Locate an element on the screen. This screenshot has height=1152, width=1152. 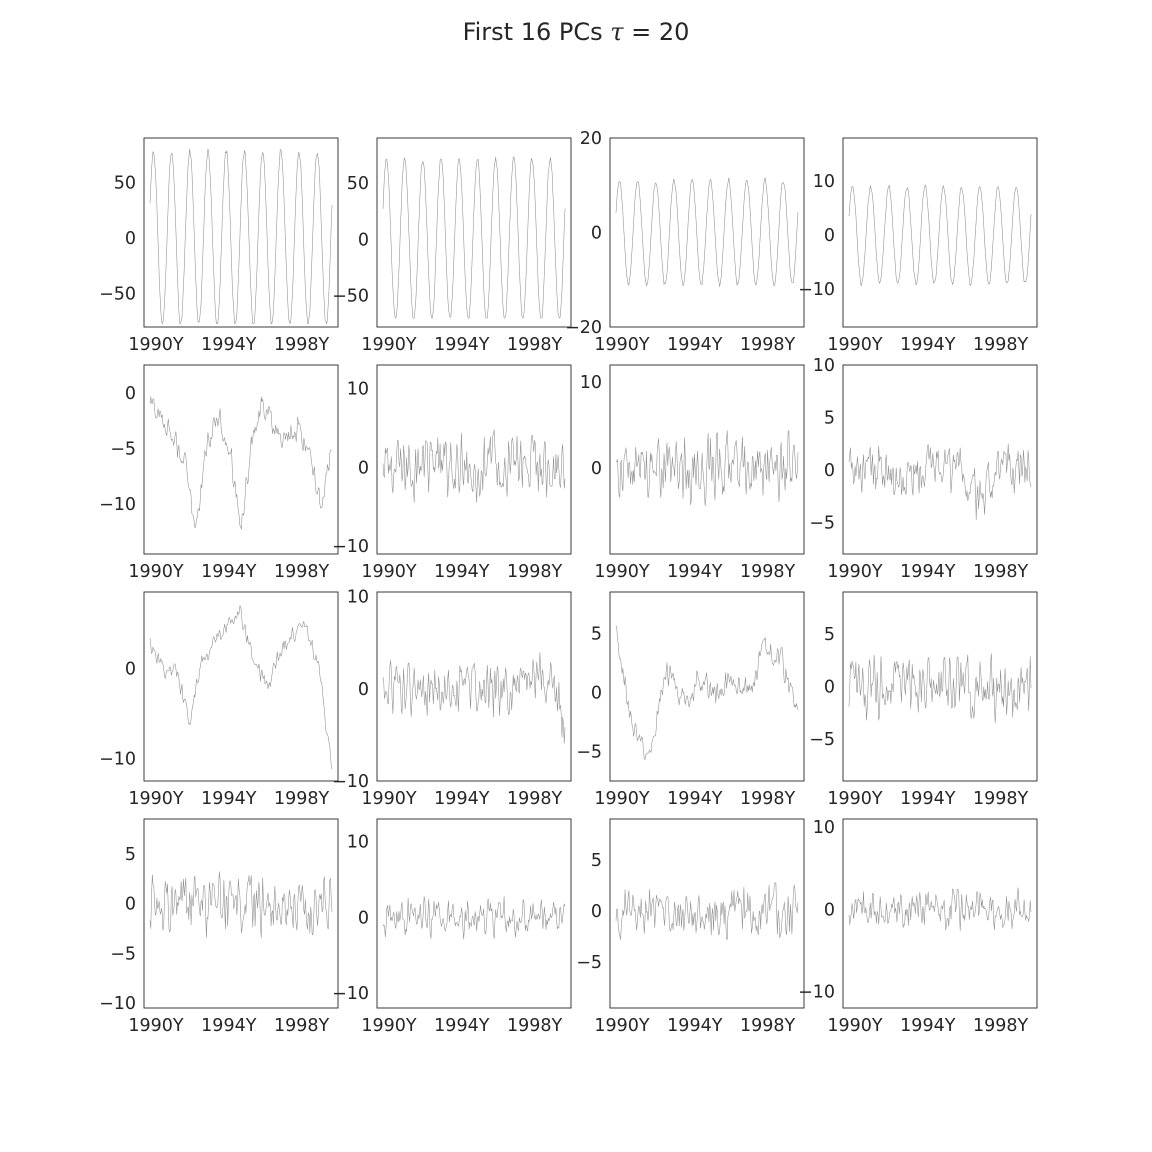
figure-title-value: = 20 is located at coordinates (656, 32).